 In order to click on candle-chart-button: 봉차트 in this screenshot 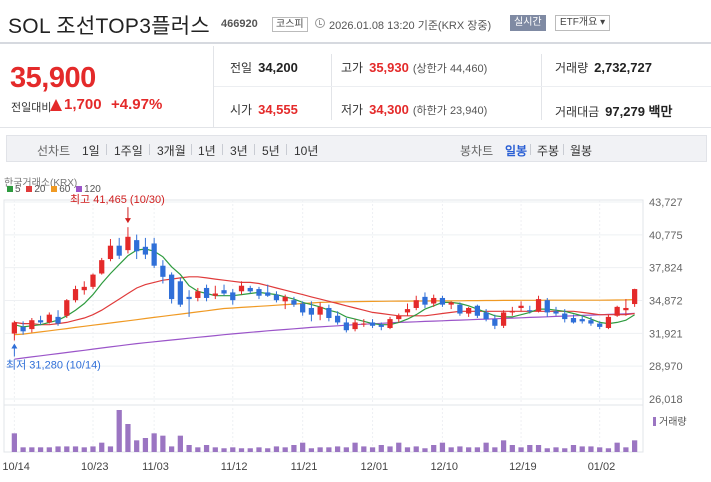, I will do `click(477, 151)`.